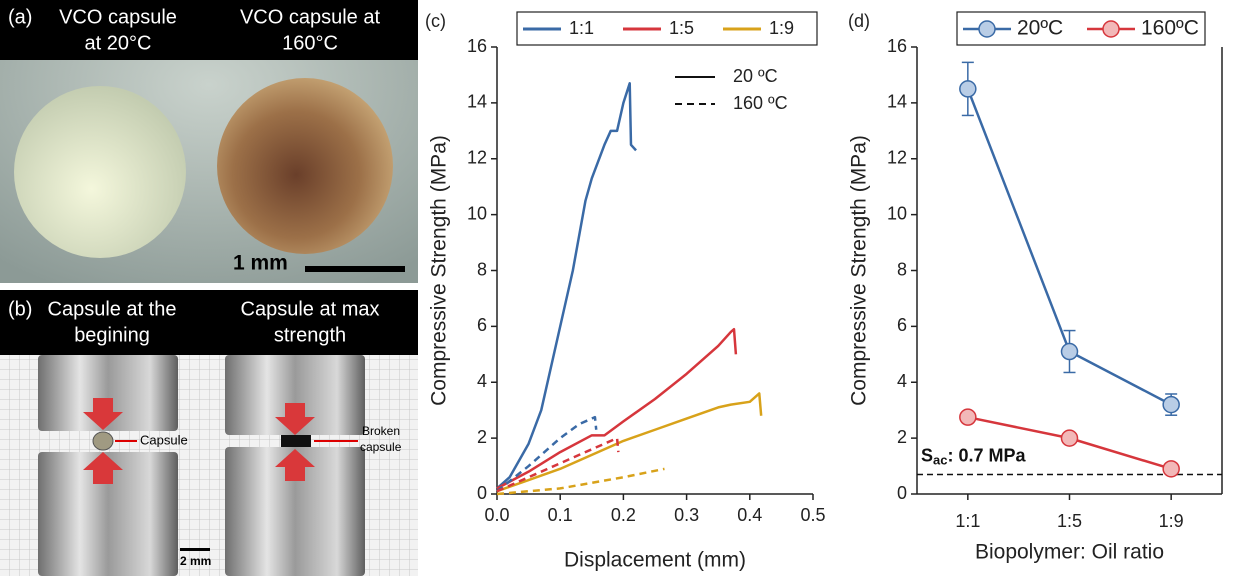 The image size is (1234, 576). I want to click on x-axis-label: Displacement (mm), so click(655, 560).